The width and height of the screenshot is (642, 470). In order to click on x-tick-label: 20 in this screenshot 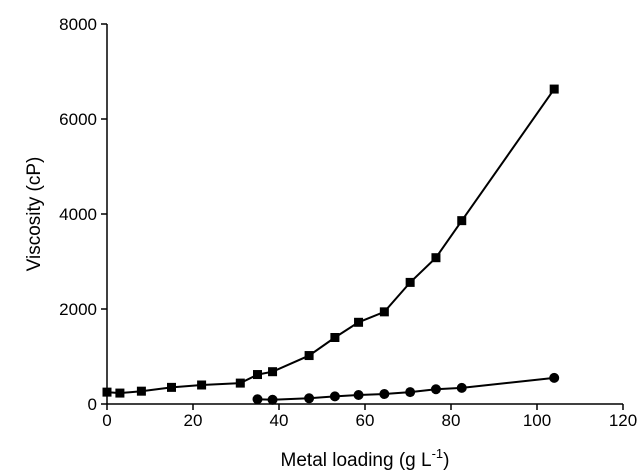, I will do `click(193, 420)`.